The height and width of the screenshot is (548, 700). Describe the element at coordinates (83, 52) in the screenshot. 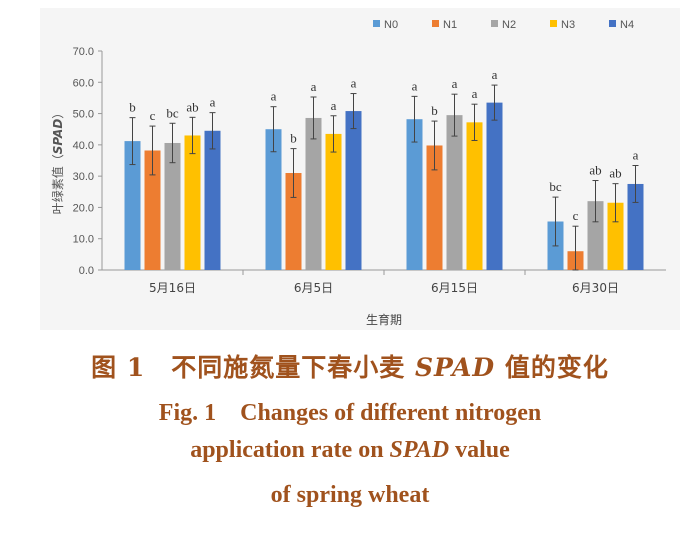

I see `y-tick-label: 70.0` at that location.